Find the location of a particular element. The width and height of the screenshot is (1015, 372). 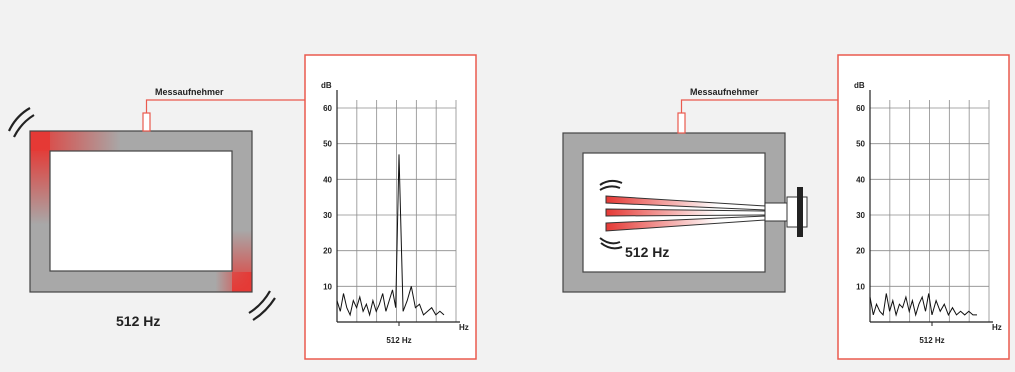

tuning-fork is located at coordinates (706, 212).